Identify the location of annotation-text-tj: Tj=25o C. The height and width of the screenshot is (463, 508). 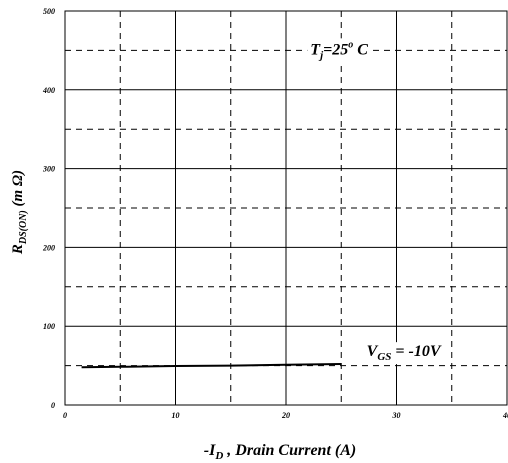
(339, 50).